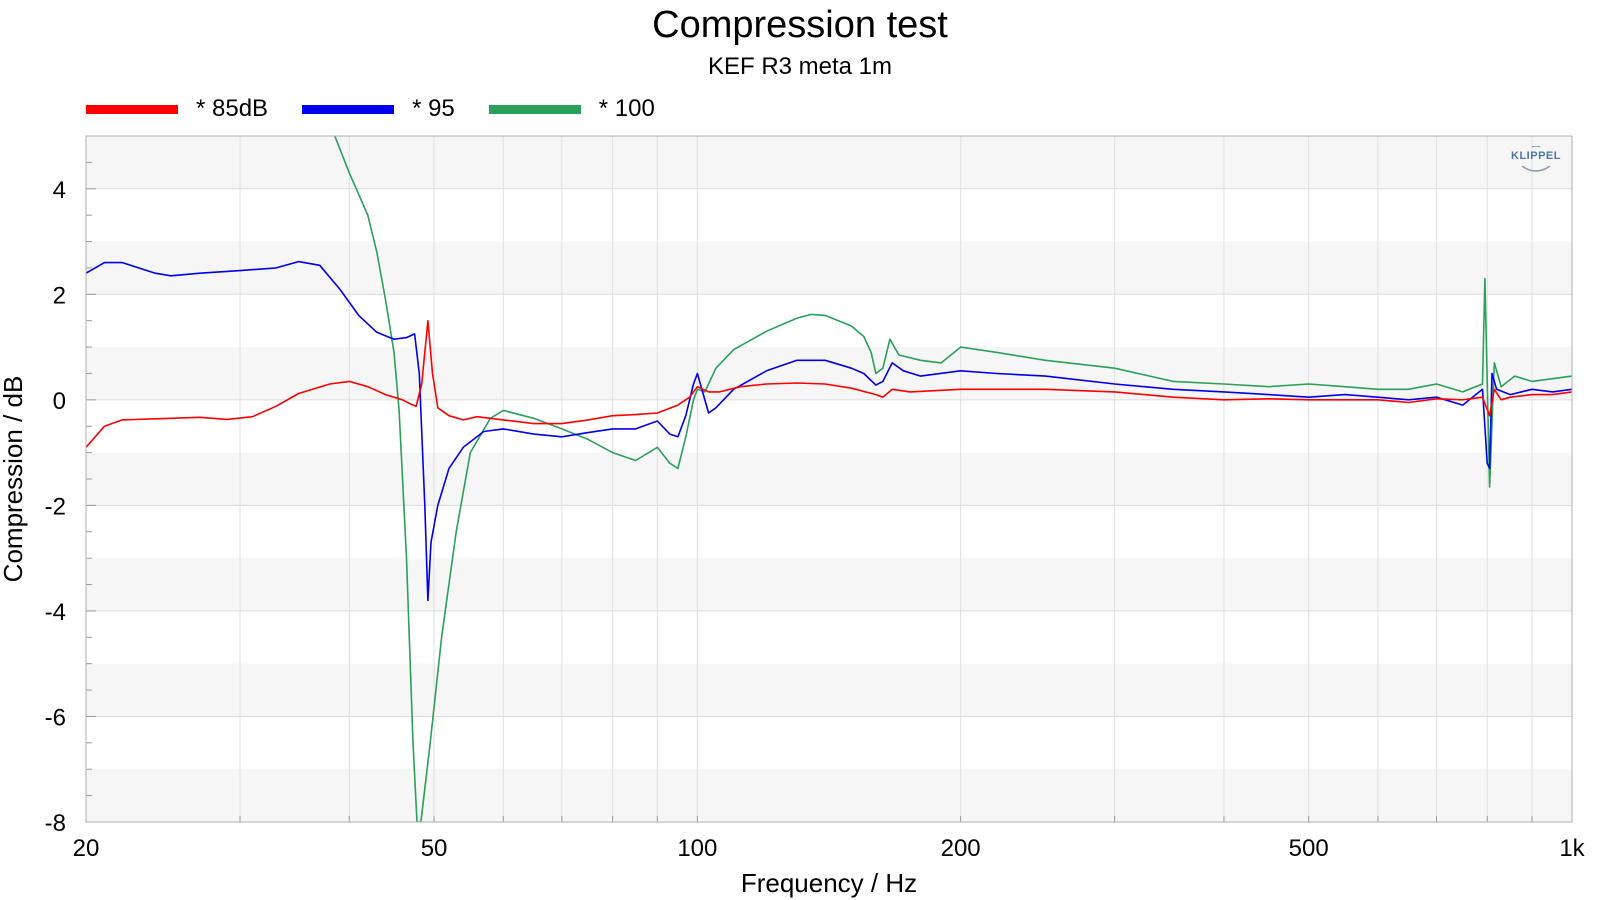 This screenshot has width=1600, height=900. What do you see at coordinates (1536, 156) in the screenshot?
I see `klippel-logo-text: KLIPPEL` at bounding box center [1536, 156].